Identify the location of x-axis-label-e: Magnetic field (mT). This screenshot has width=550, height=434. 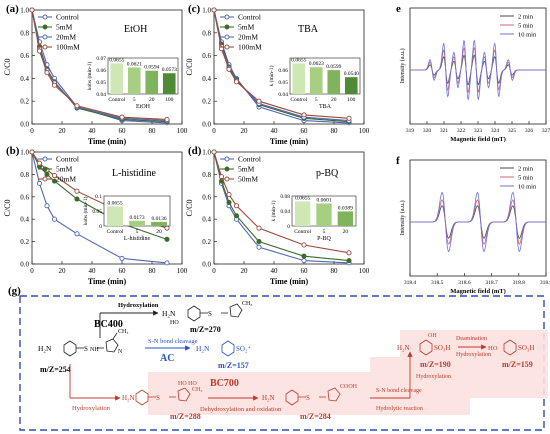
(478, 139).